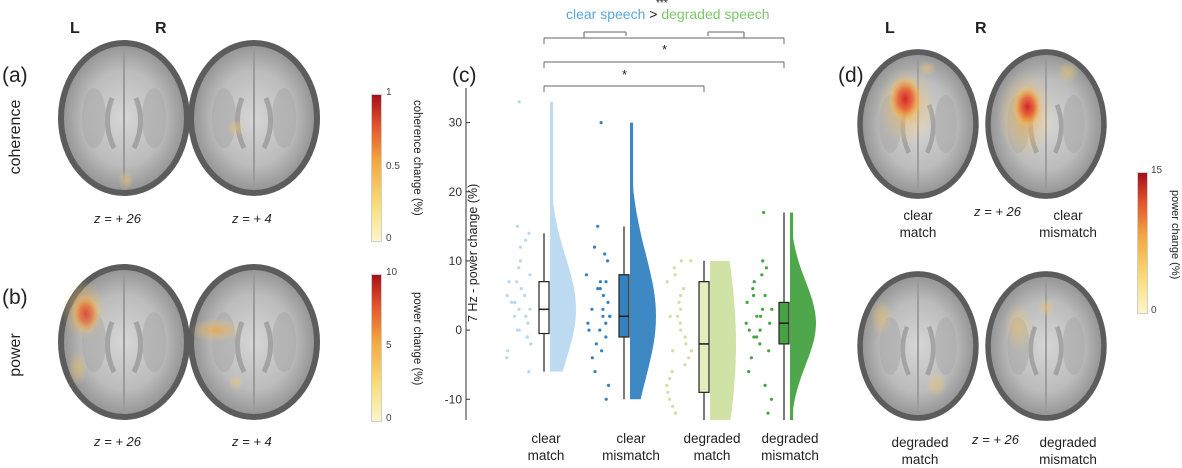 This screenshot has height=468, width=1182. Describe the element at coordinates (606, 14) in the screenshot. I see `significance-header-left: clear speech` at that location.